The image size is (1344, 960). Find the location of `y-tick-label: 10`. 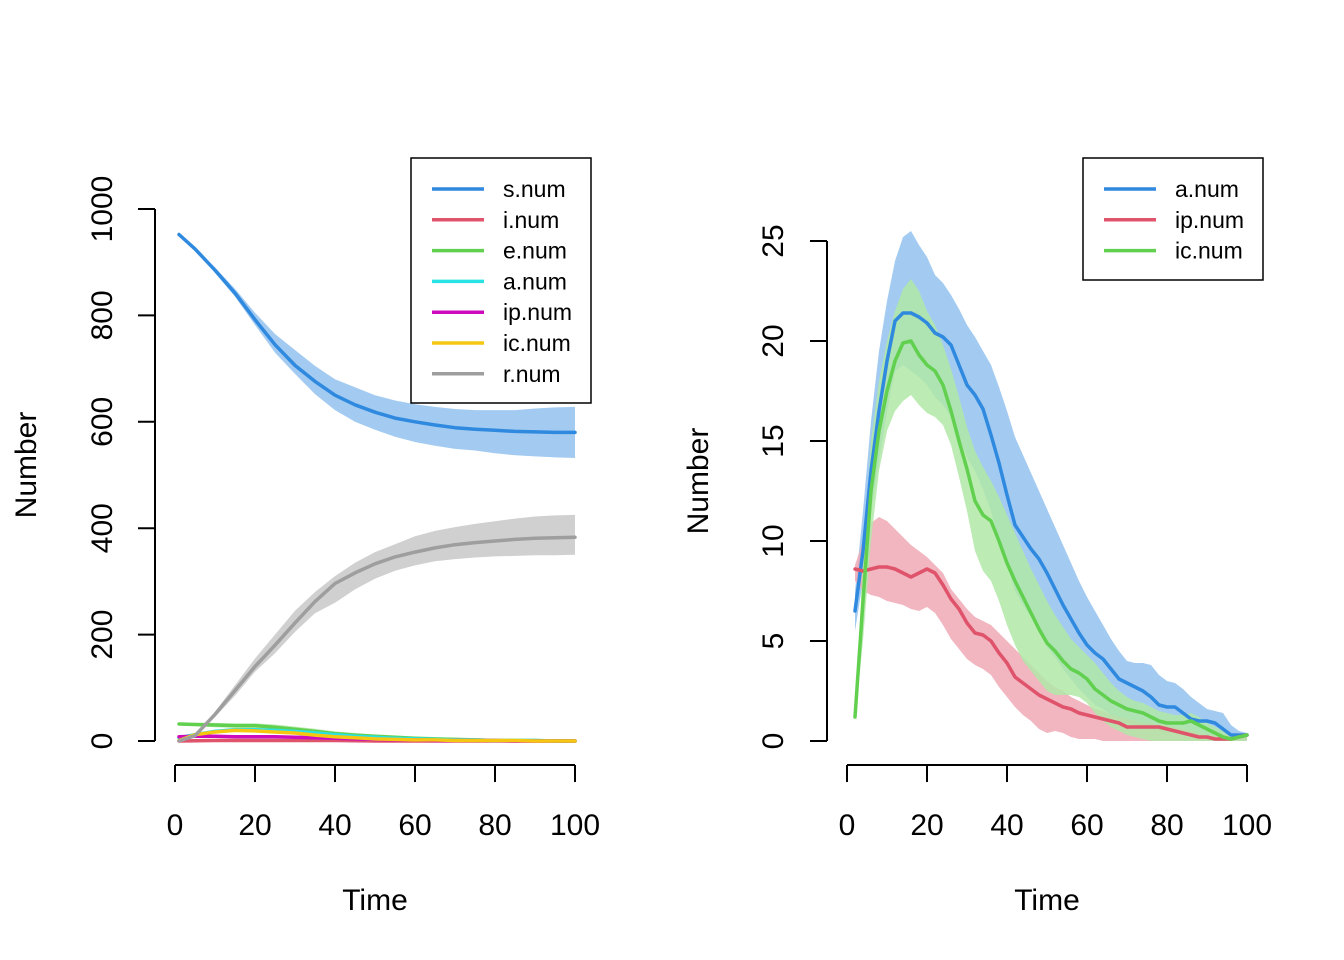

y-tick-label: 10 is located at coordinates (773, 540).